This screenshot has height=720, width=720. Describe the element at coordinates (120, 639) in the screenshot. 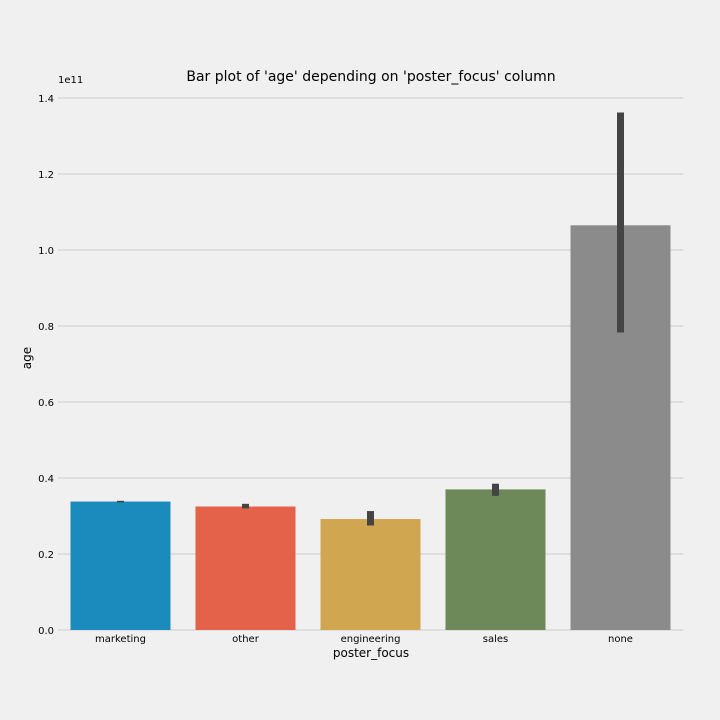

I see `x-tick-label: marketing` at that location.